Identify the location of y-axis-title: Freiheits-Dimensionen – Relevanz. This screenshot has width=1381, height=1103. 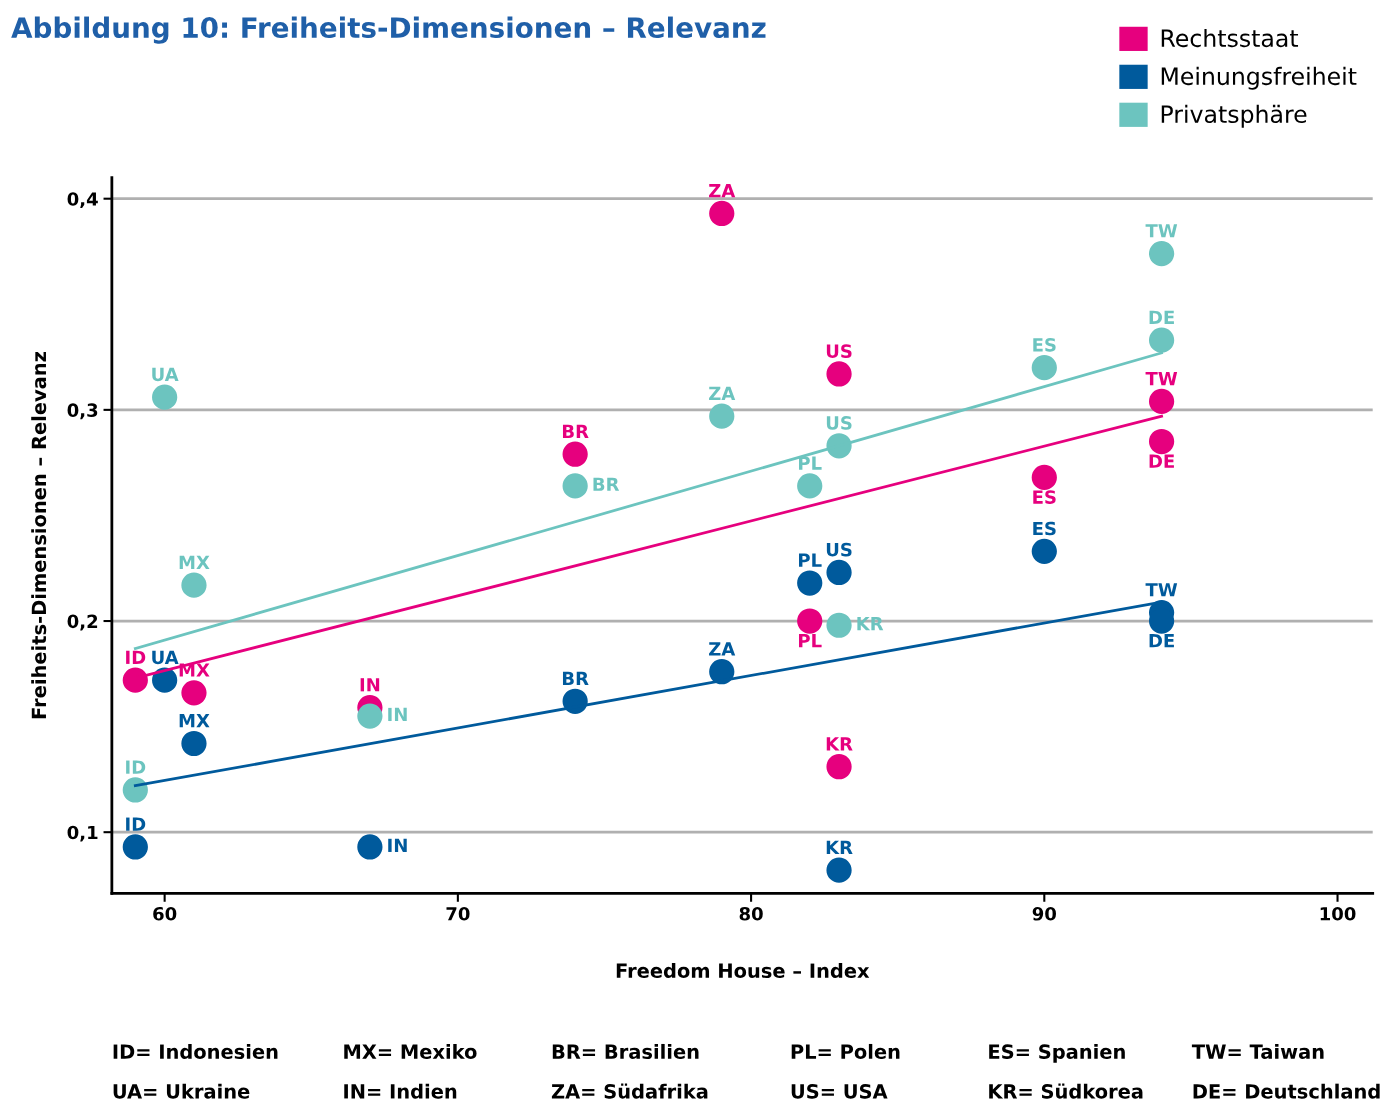
(39, 535).